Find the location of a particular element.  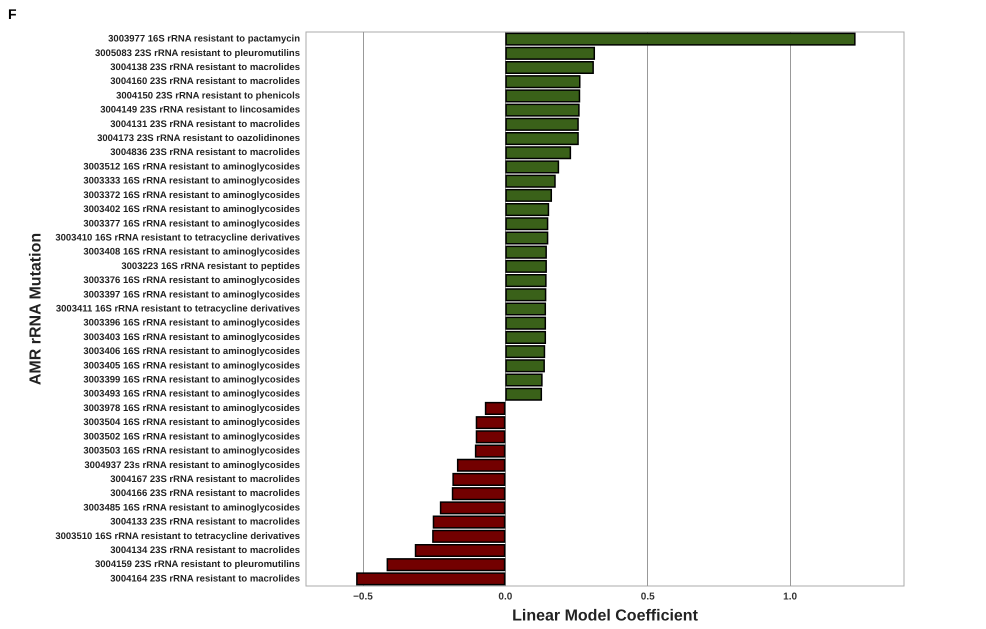

y-tick-label: 3003397 16S rRNA resistant to aminoglycosides is located at coordinates (191, 294).